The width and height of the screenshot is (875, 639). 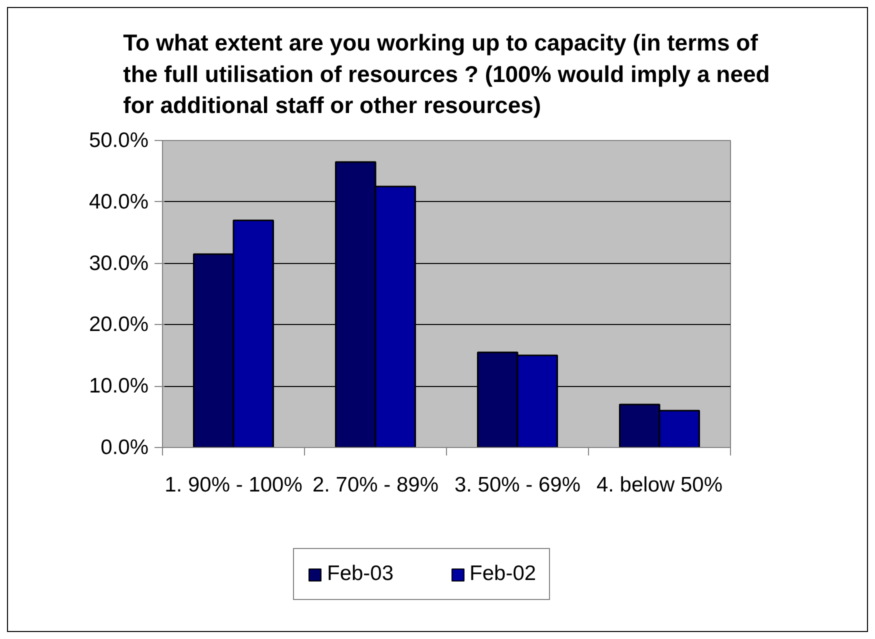 I want to click on legend-label: Feb-03, so click(x=360, y=574).